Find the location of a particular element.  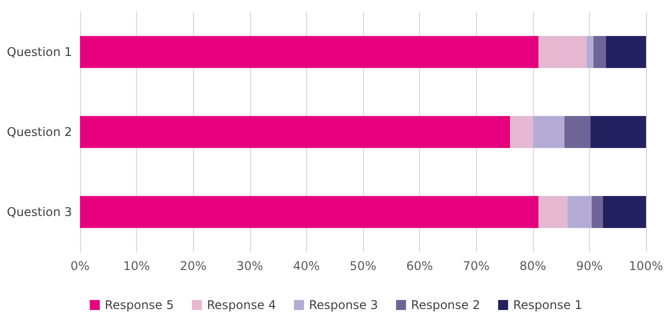

legend-label: Response 3 is located at coordinates (343, 305).